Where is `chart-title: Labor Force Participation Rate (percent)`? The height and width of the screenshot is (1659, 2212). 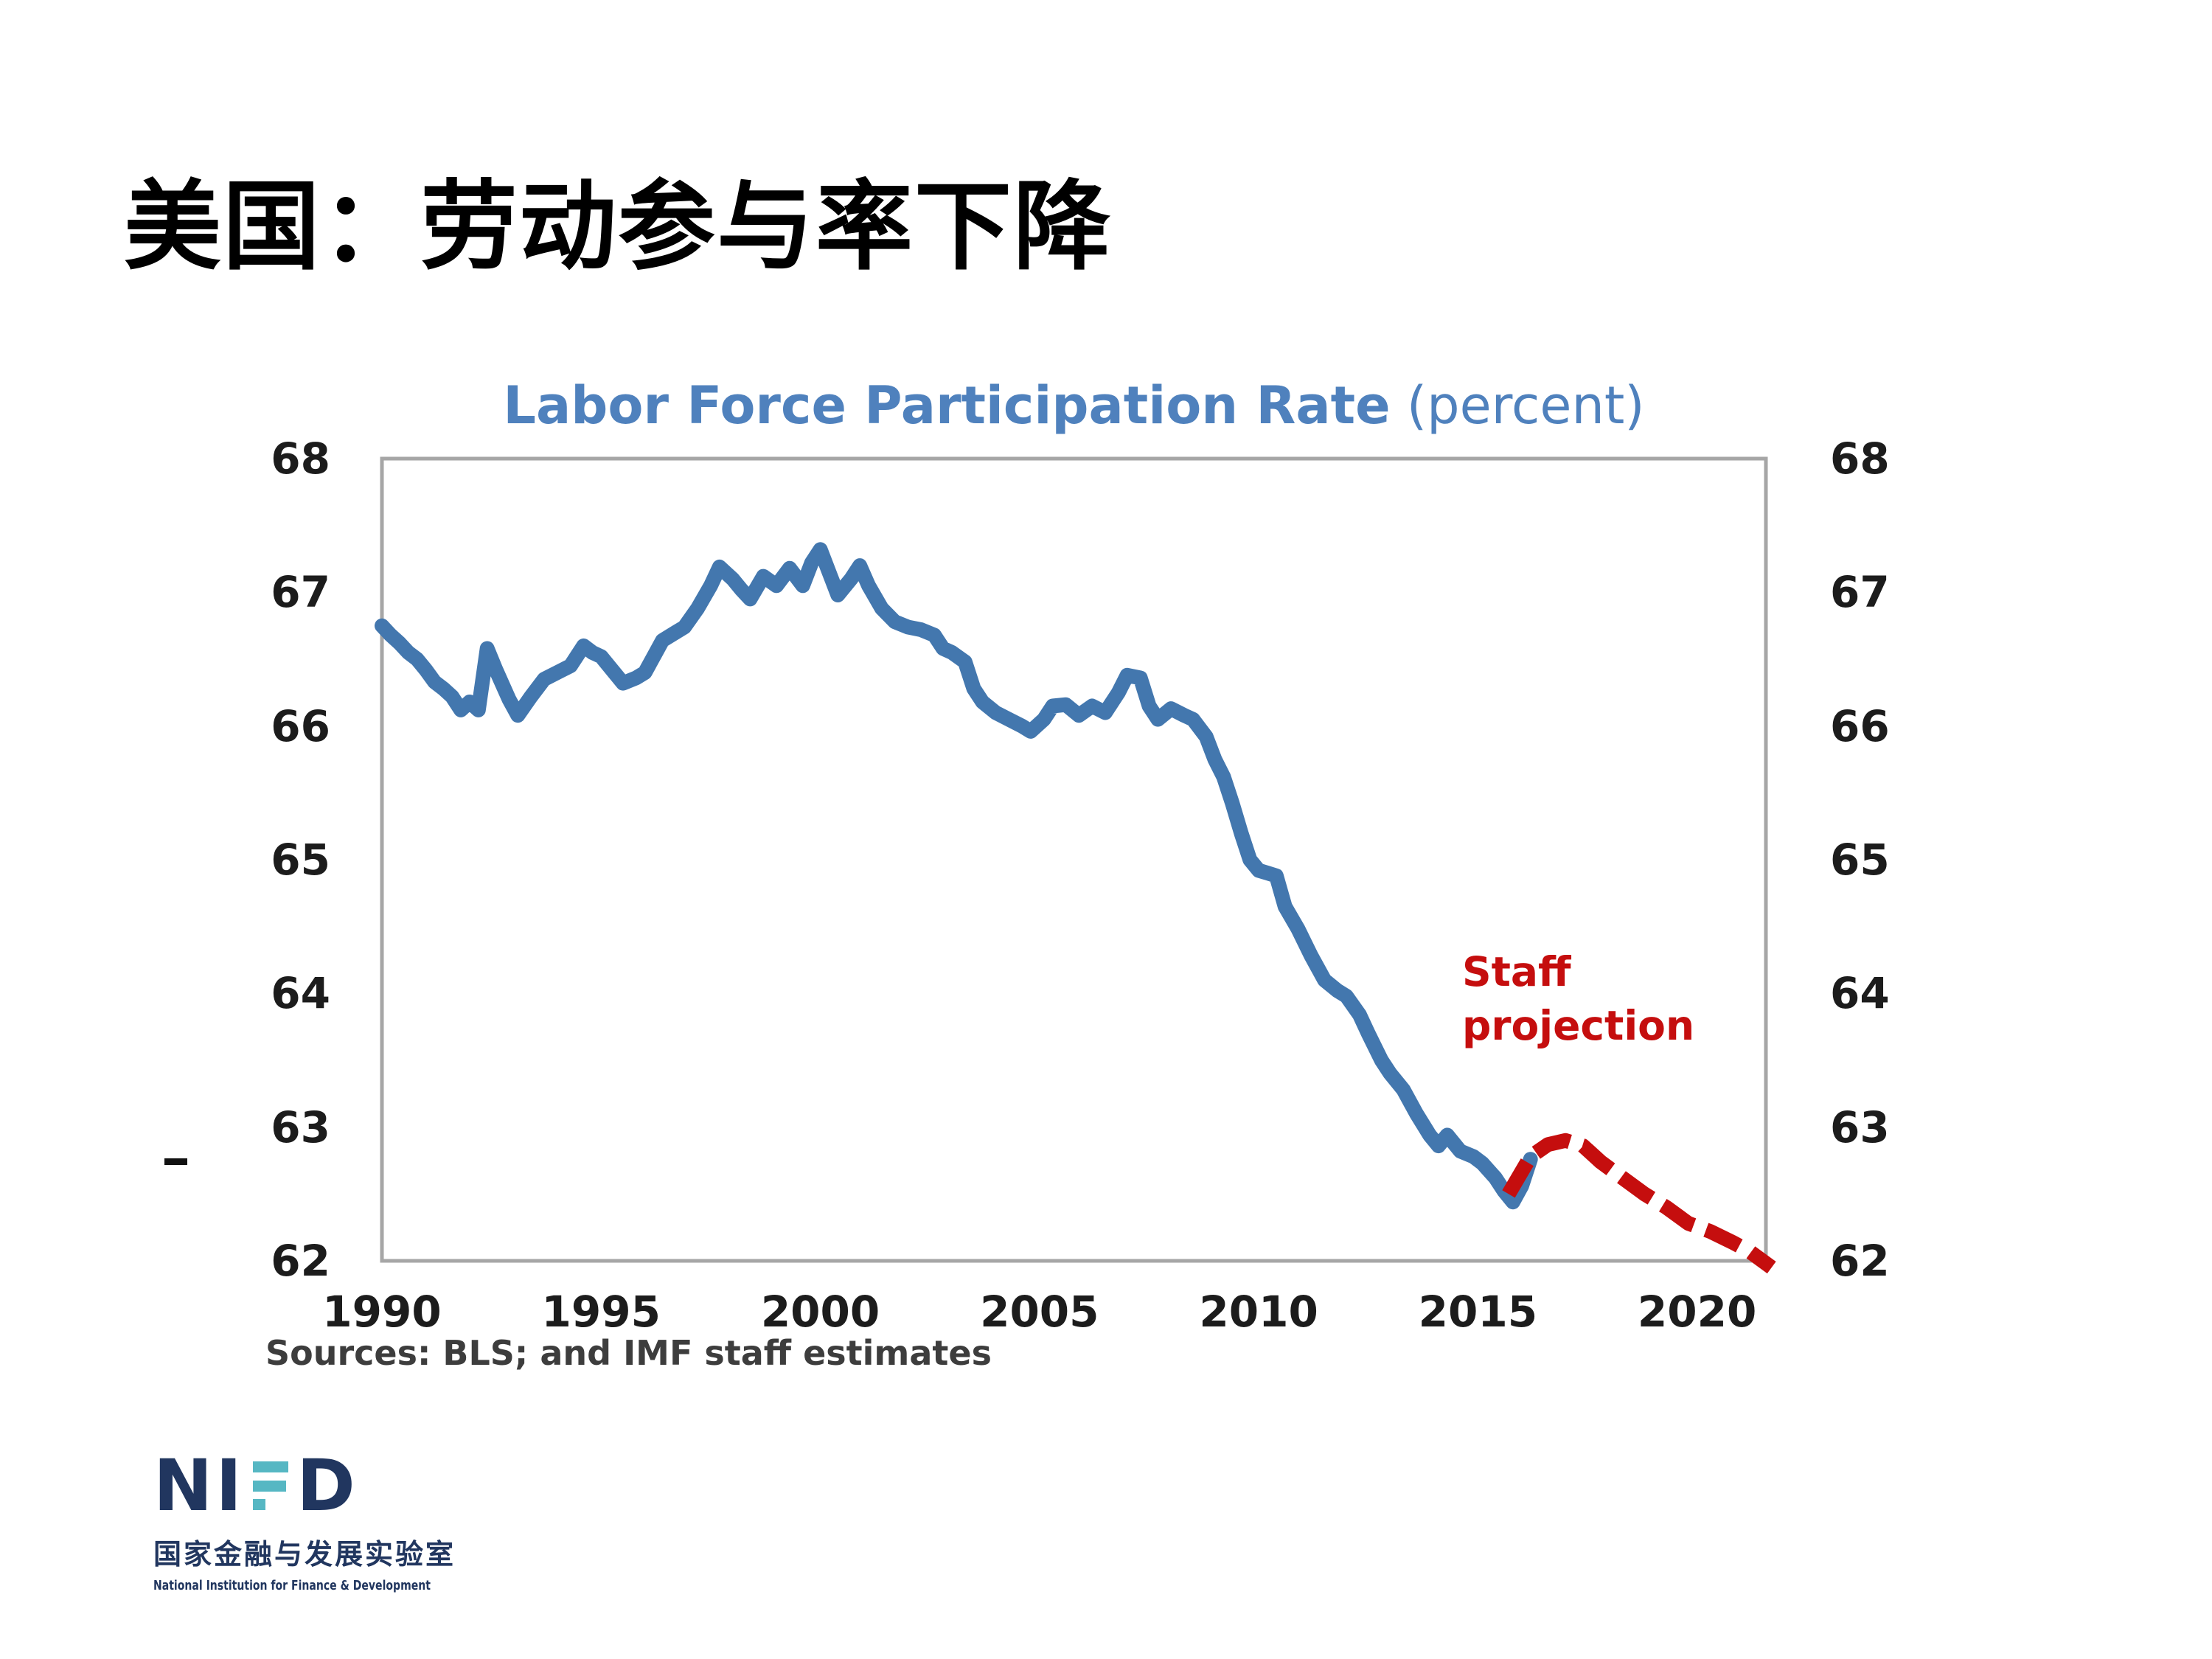
chart-title: Labor Force Participation Rate (percent) is located at coordinates (1074, 406).